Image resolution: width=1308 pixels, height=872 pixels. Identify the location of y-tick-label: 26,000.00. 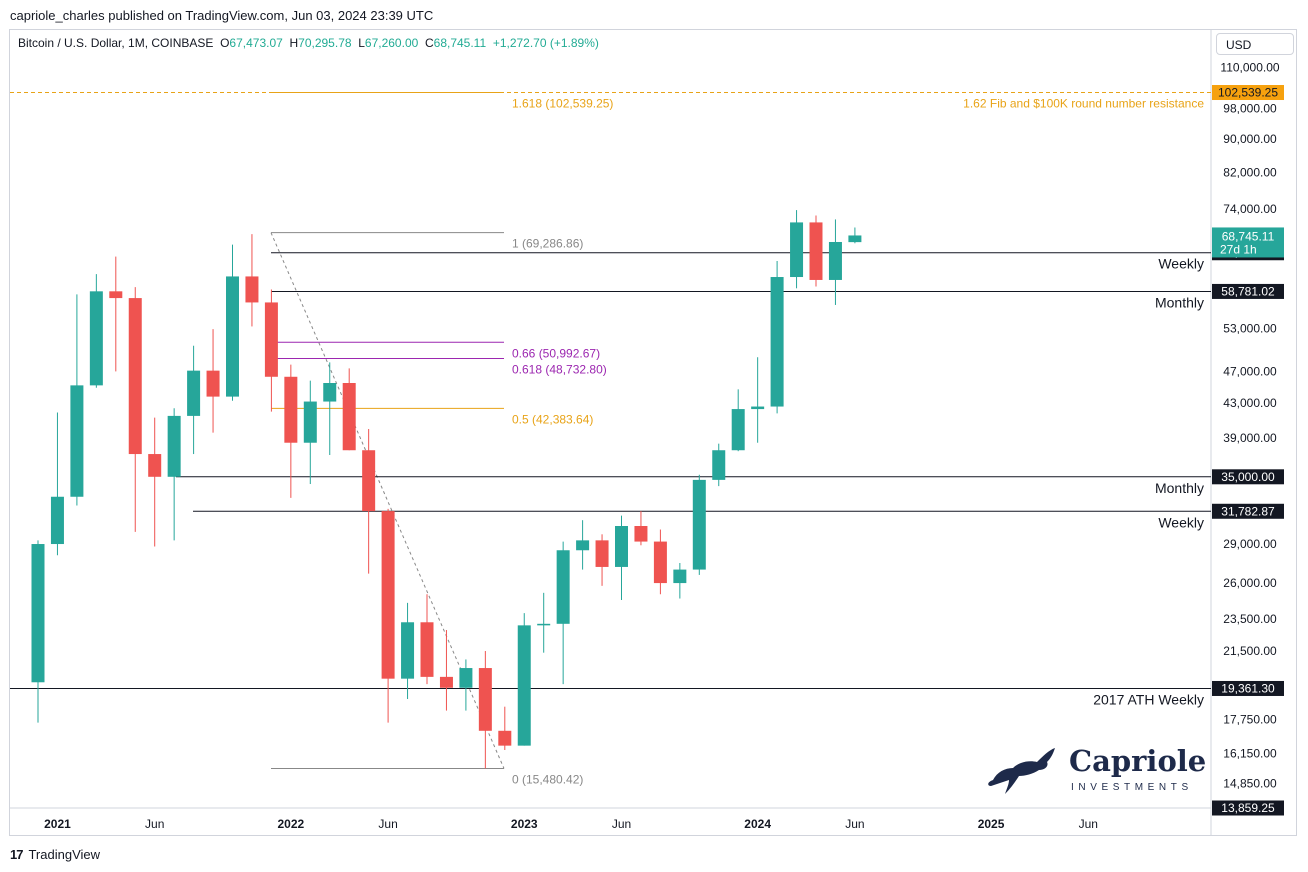
(1250, 583).